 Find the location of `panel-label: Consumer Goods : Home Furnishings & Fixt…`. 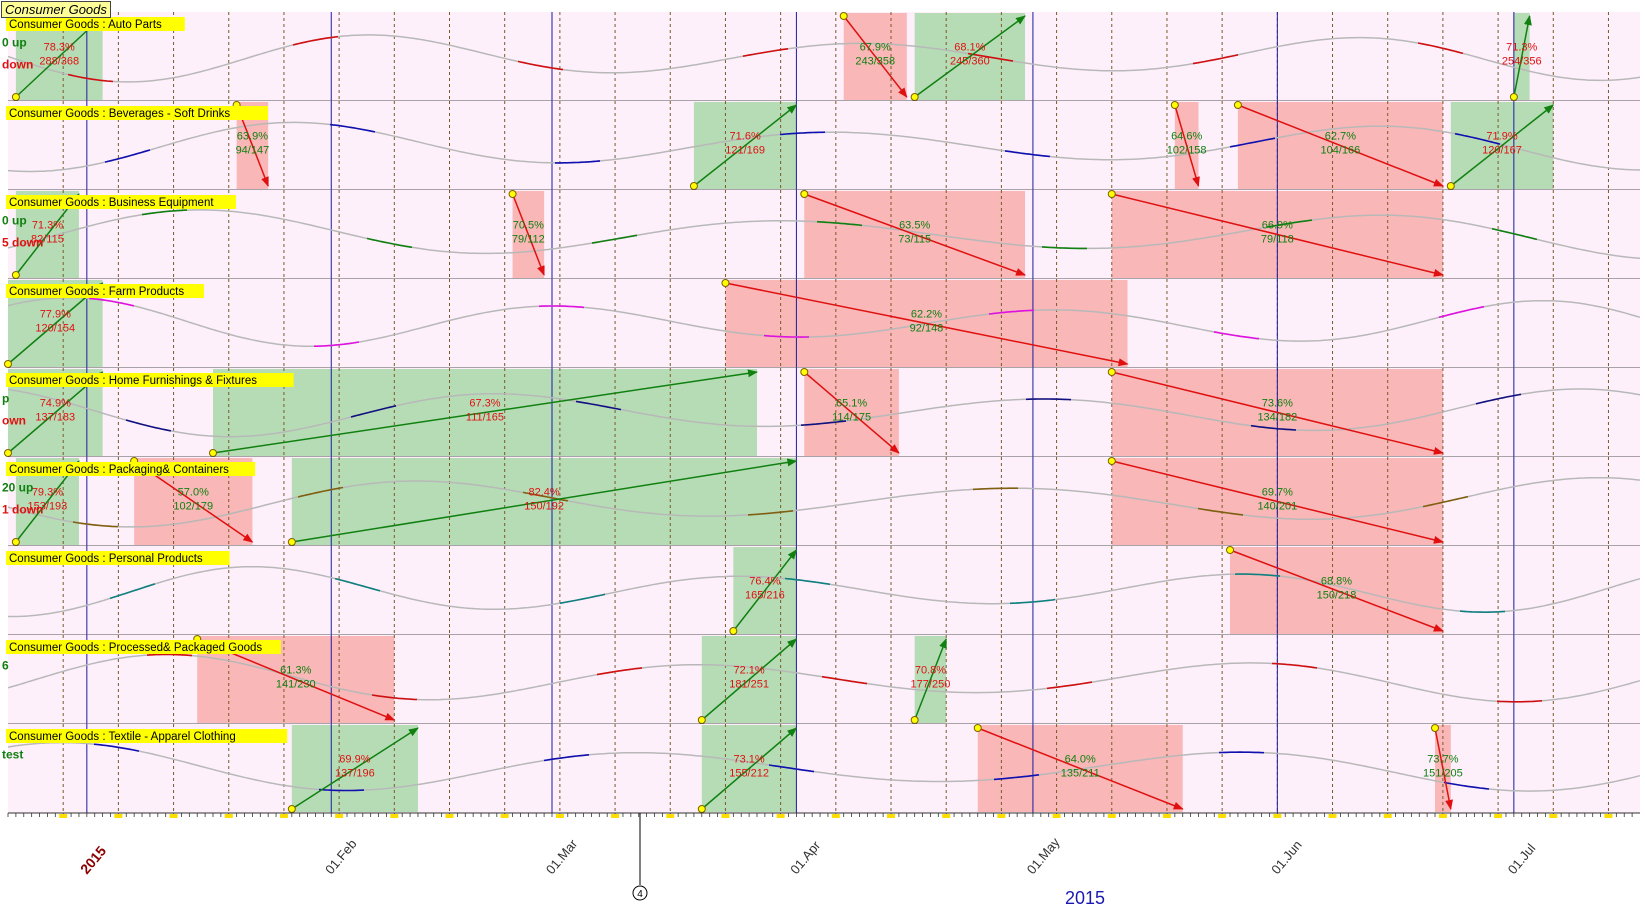

panel-label: Consumer Goods : Home Furnishings & Fixt… is located at coordinates (133, 381).